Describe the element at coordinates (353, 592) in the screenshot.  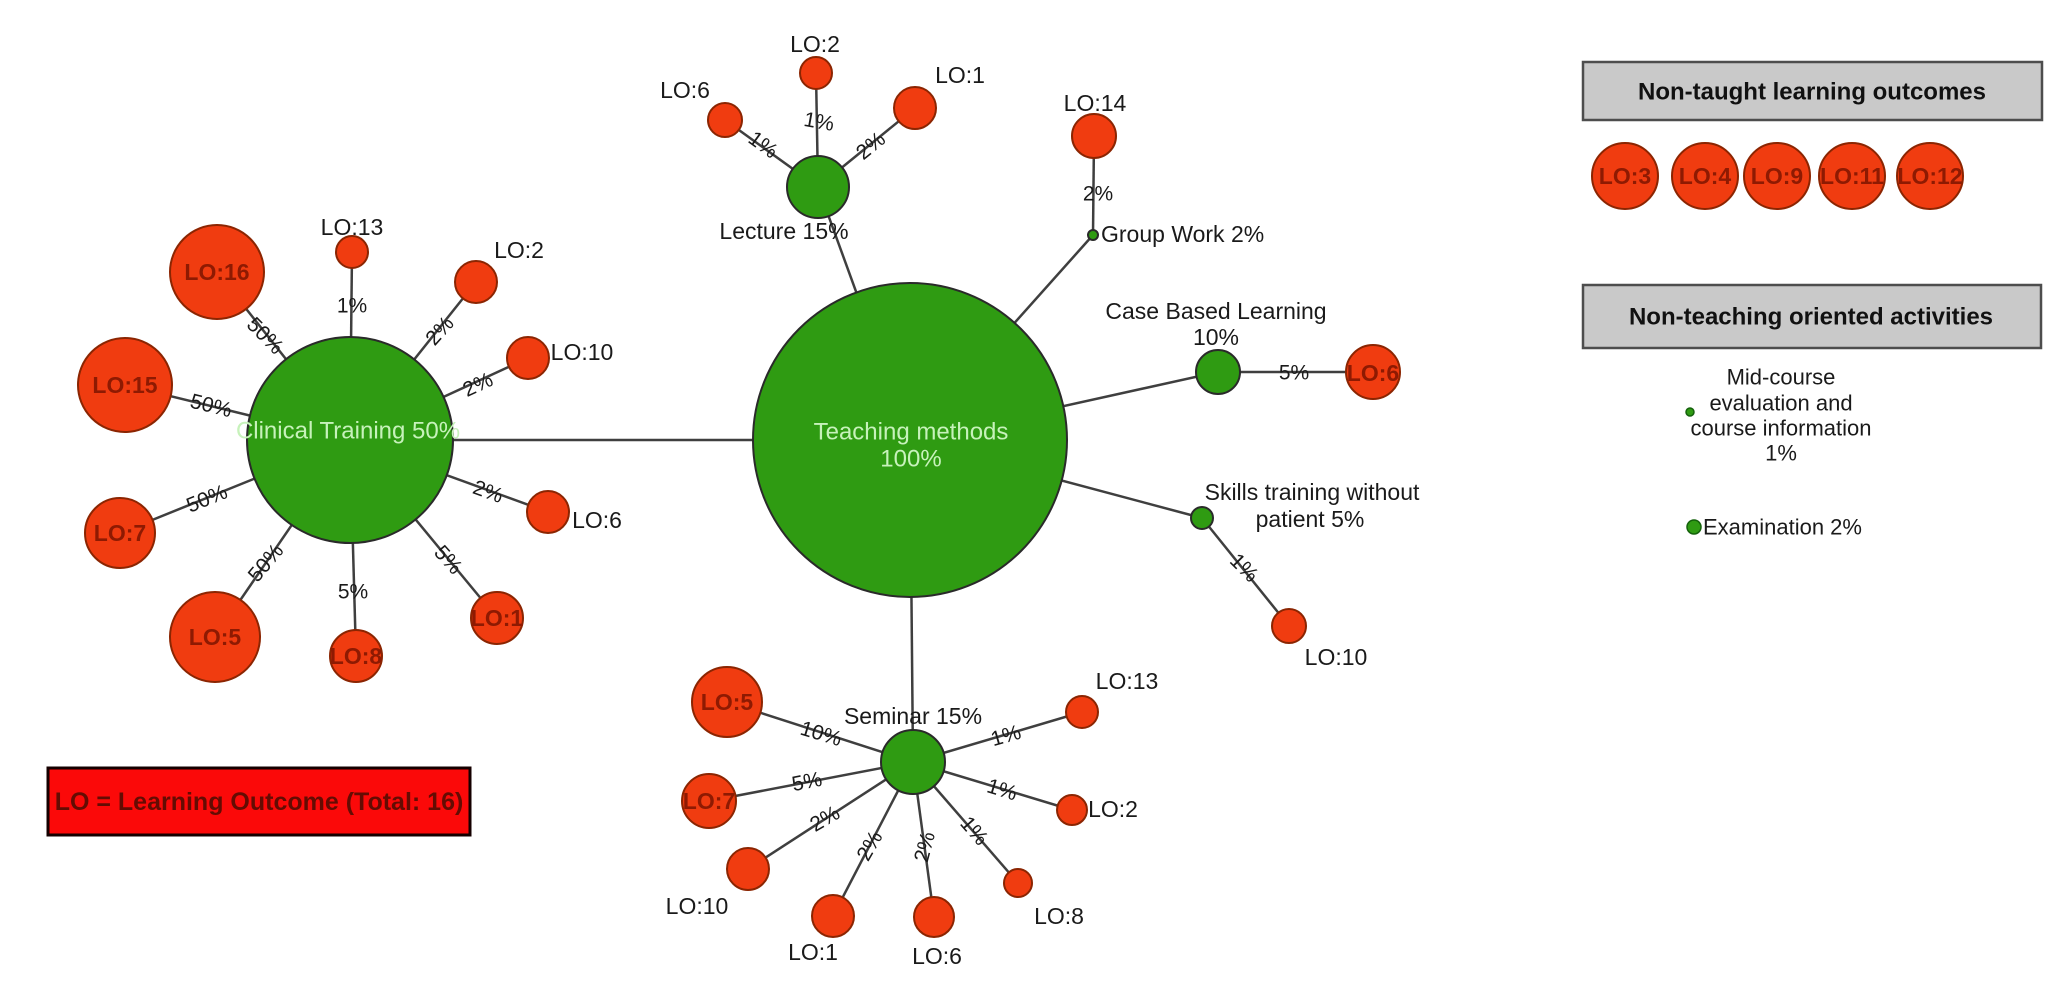
I see `clinical-lo8-pct: 5%` at that location.